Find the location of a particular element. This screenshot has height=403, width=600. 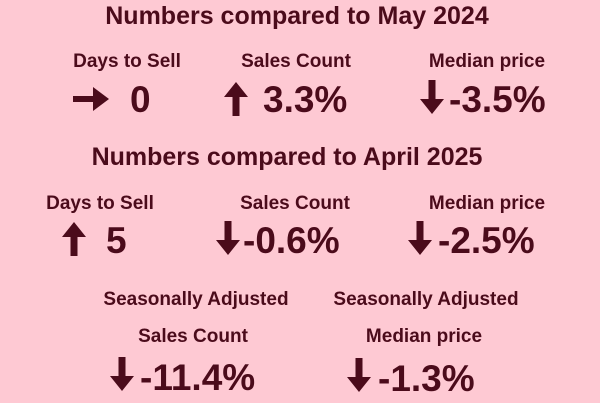

metric-value: -1.3% is located at coordinates (426, 378).